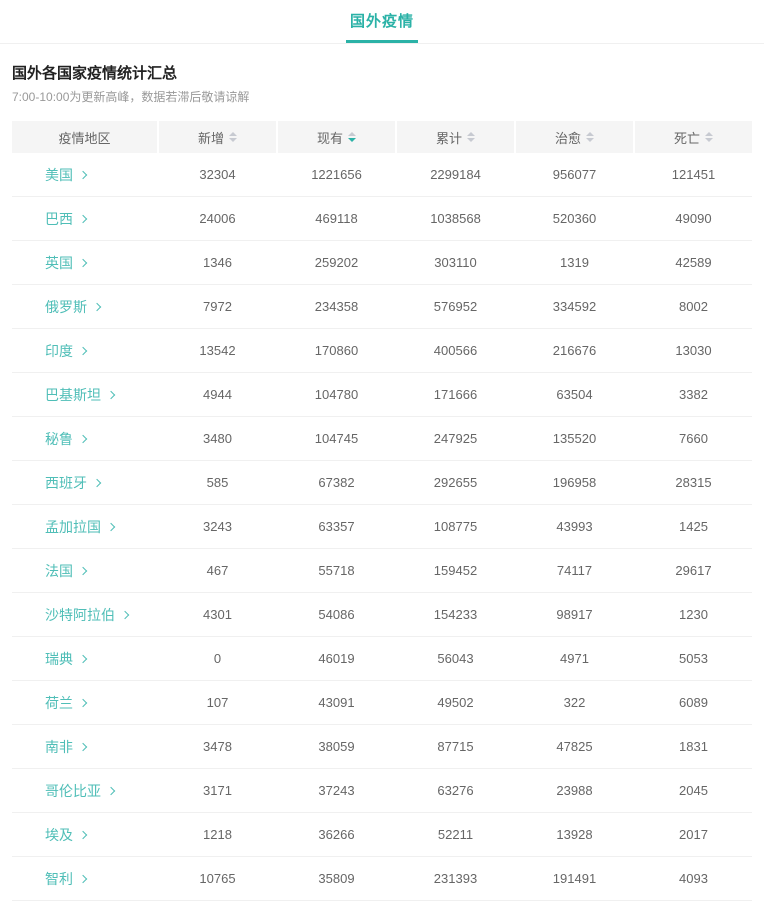 The image size is (764, 908). Describe the element at coordinates (217, 570) in the screenshot. I see `cell-new: 467` at that location.